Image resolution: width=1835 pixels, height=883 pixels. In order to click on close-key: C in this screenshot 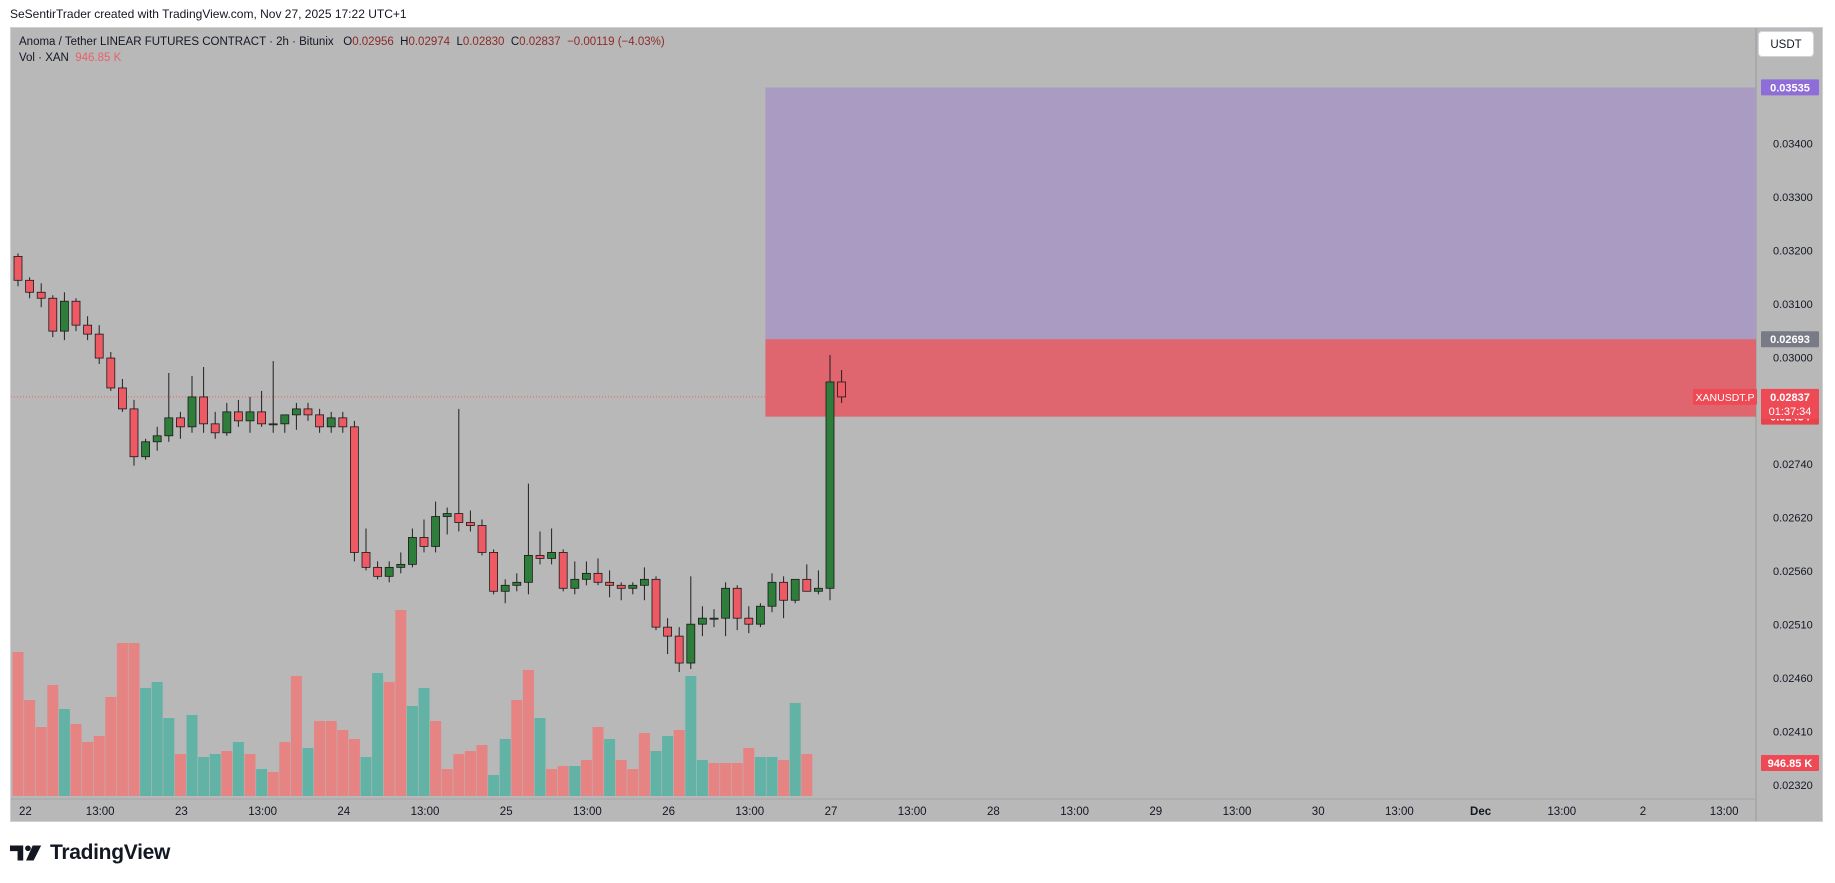, I will do `click(515, 42)`.